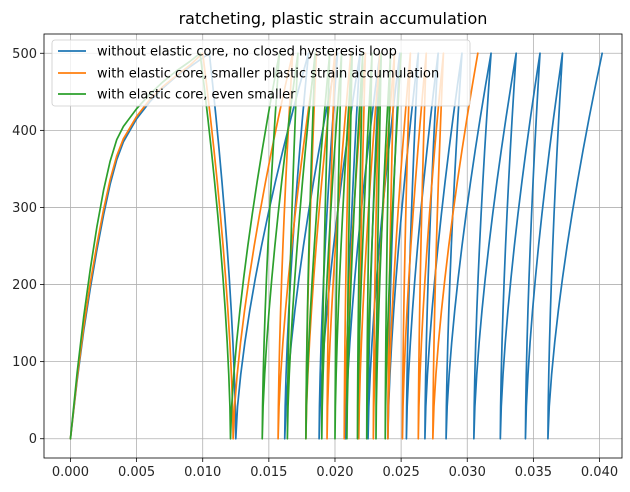 This screenshot has height=492, width=630. I want to click on x-tick-label: 0.020, so click(334, 472).